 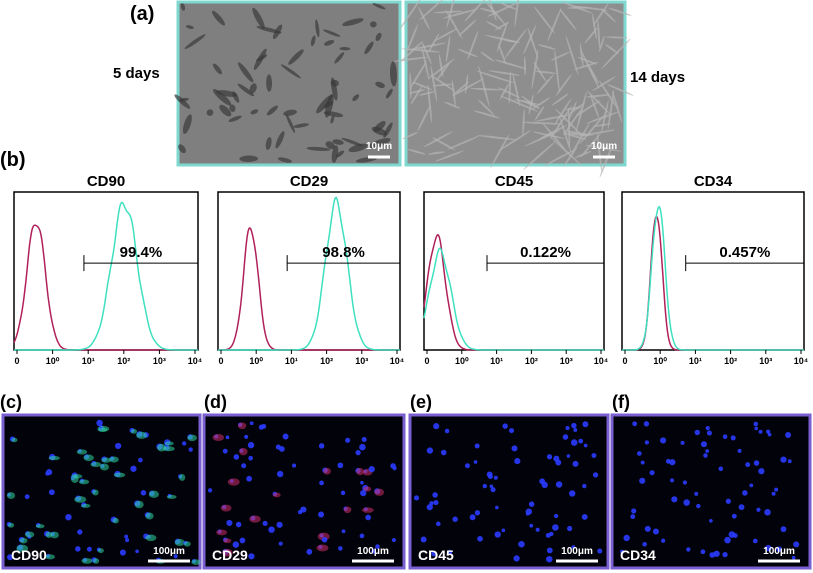 I want to click on x-tick-label: 10⁴, so click(x=195, y=361).